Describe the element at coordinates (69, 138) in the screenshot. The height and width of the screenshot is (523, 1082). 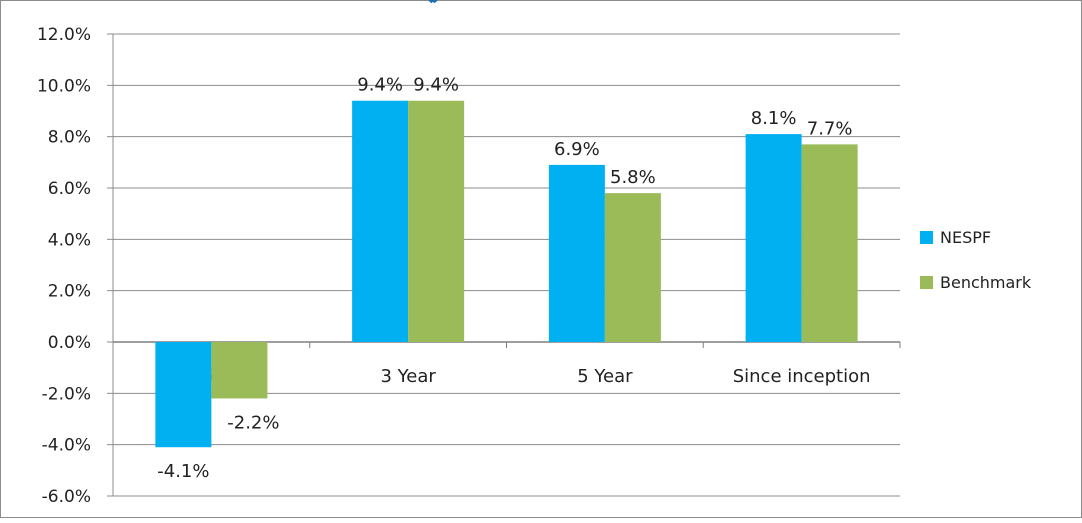
I see `y-tick-label: 8.0%` at that location.